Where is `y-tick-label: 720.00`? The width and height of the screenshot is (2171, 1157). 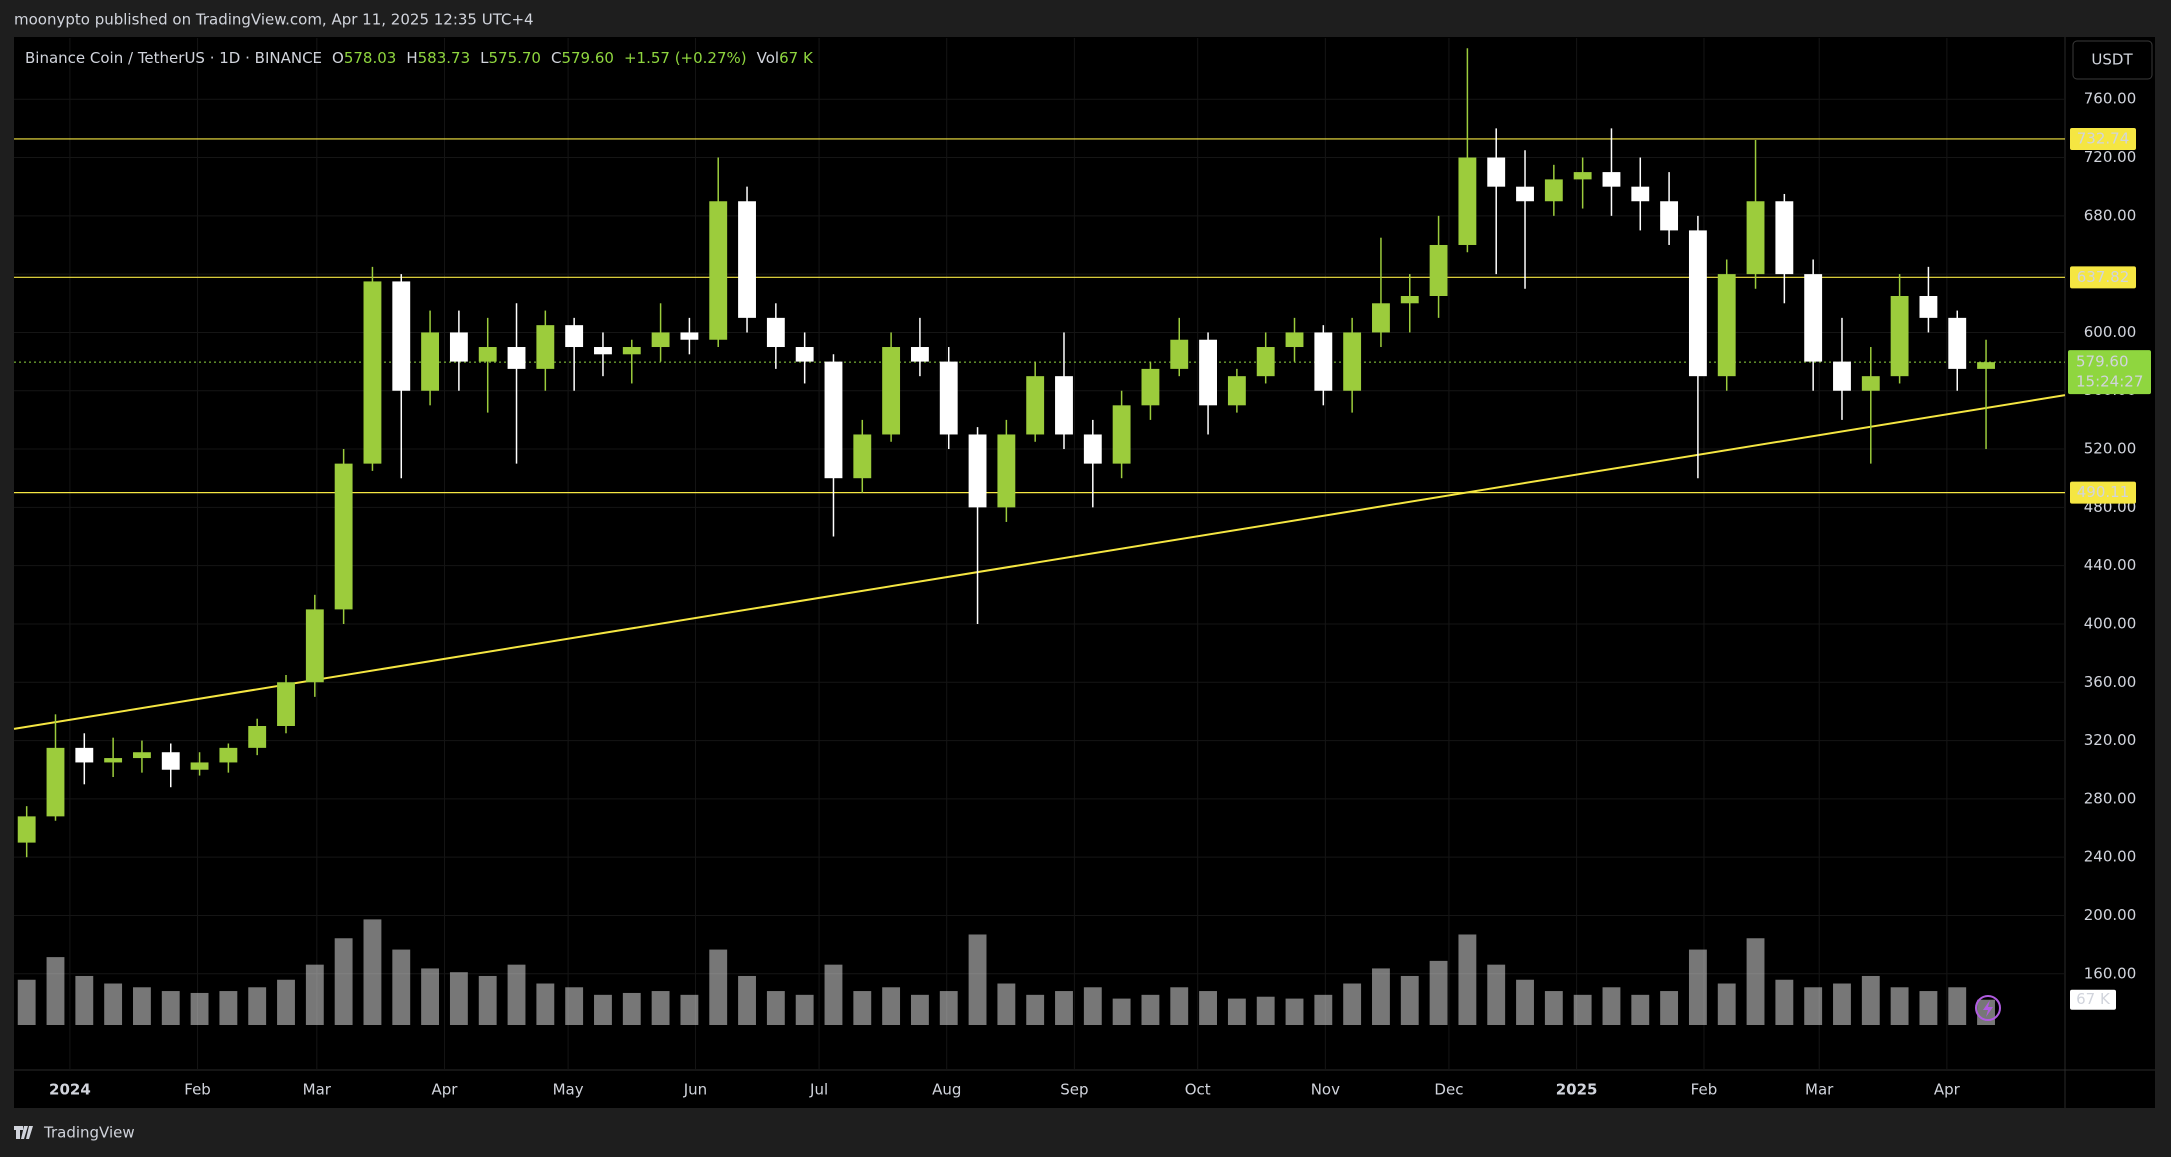
y-tick-label: 720.00 is located at coordinates (2110, 157).